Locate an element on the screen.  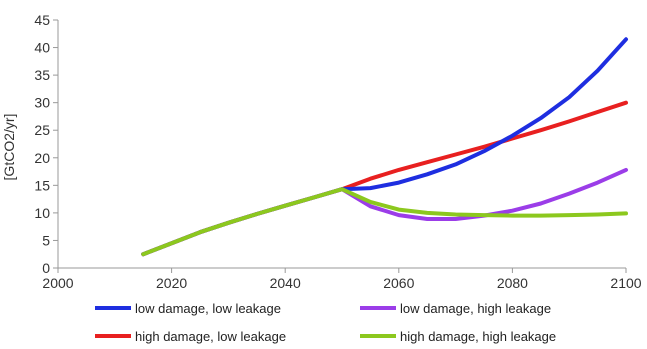
x-axis-ticks: 2000 2020 2040 2060 2080 2100 is located at coordinates (342, 279).